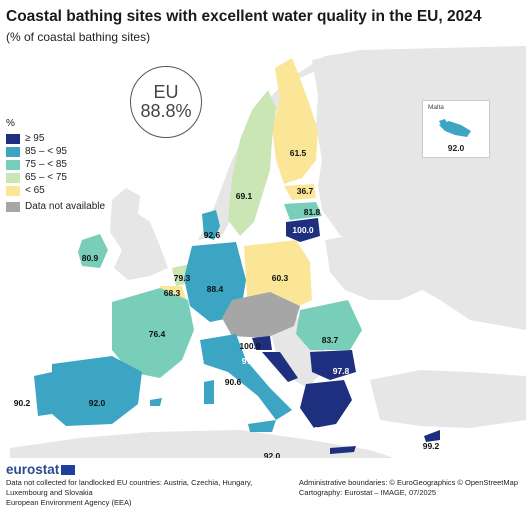  What do you see at coordinates (298, 153) in the screenshot?
I see `value-finland: 61.5` at bounding box center [298, 153].